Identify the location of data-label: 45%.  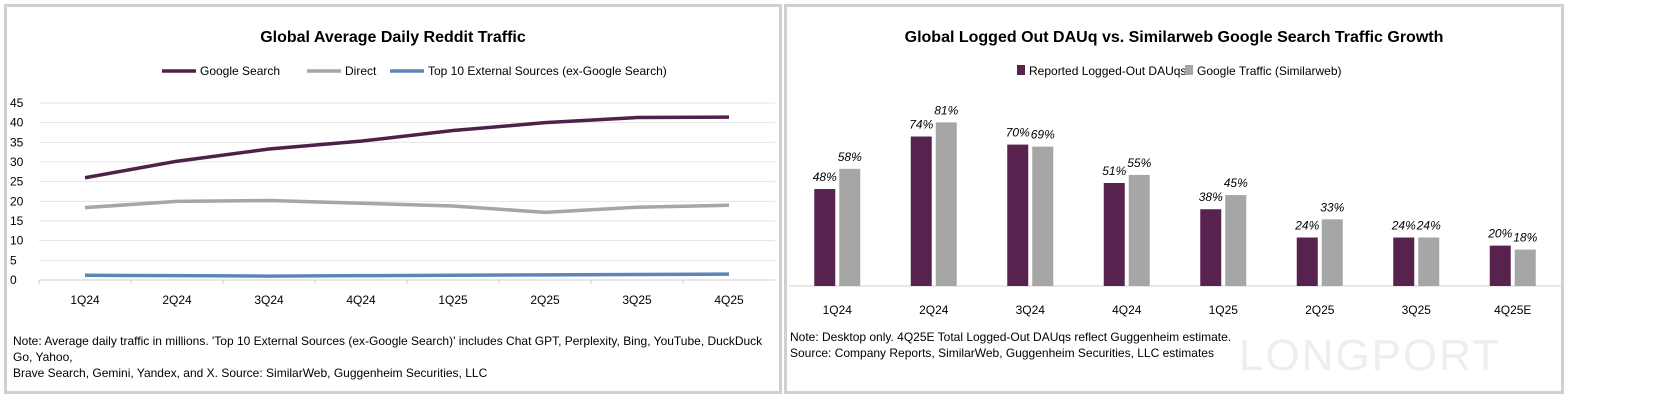
(1236, 183).